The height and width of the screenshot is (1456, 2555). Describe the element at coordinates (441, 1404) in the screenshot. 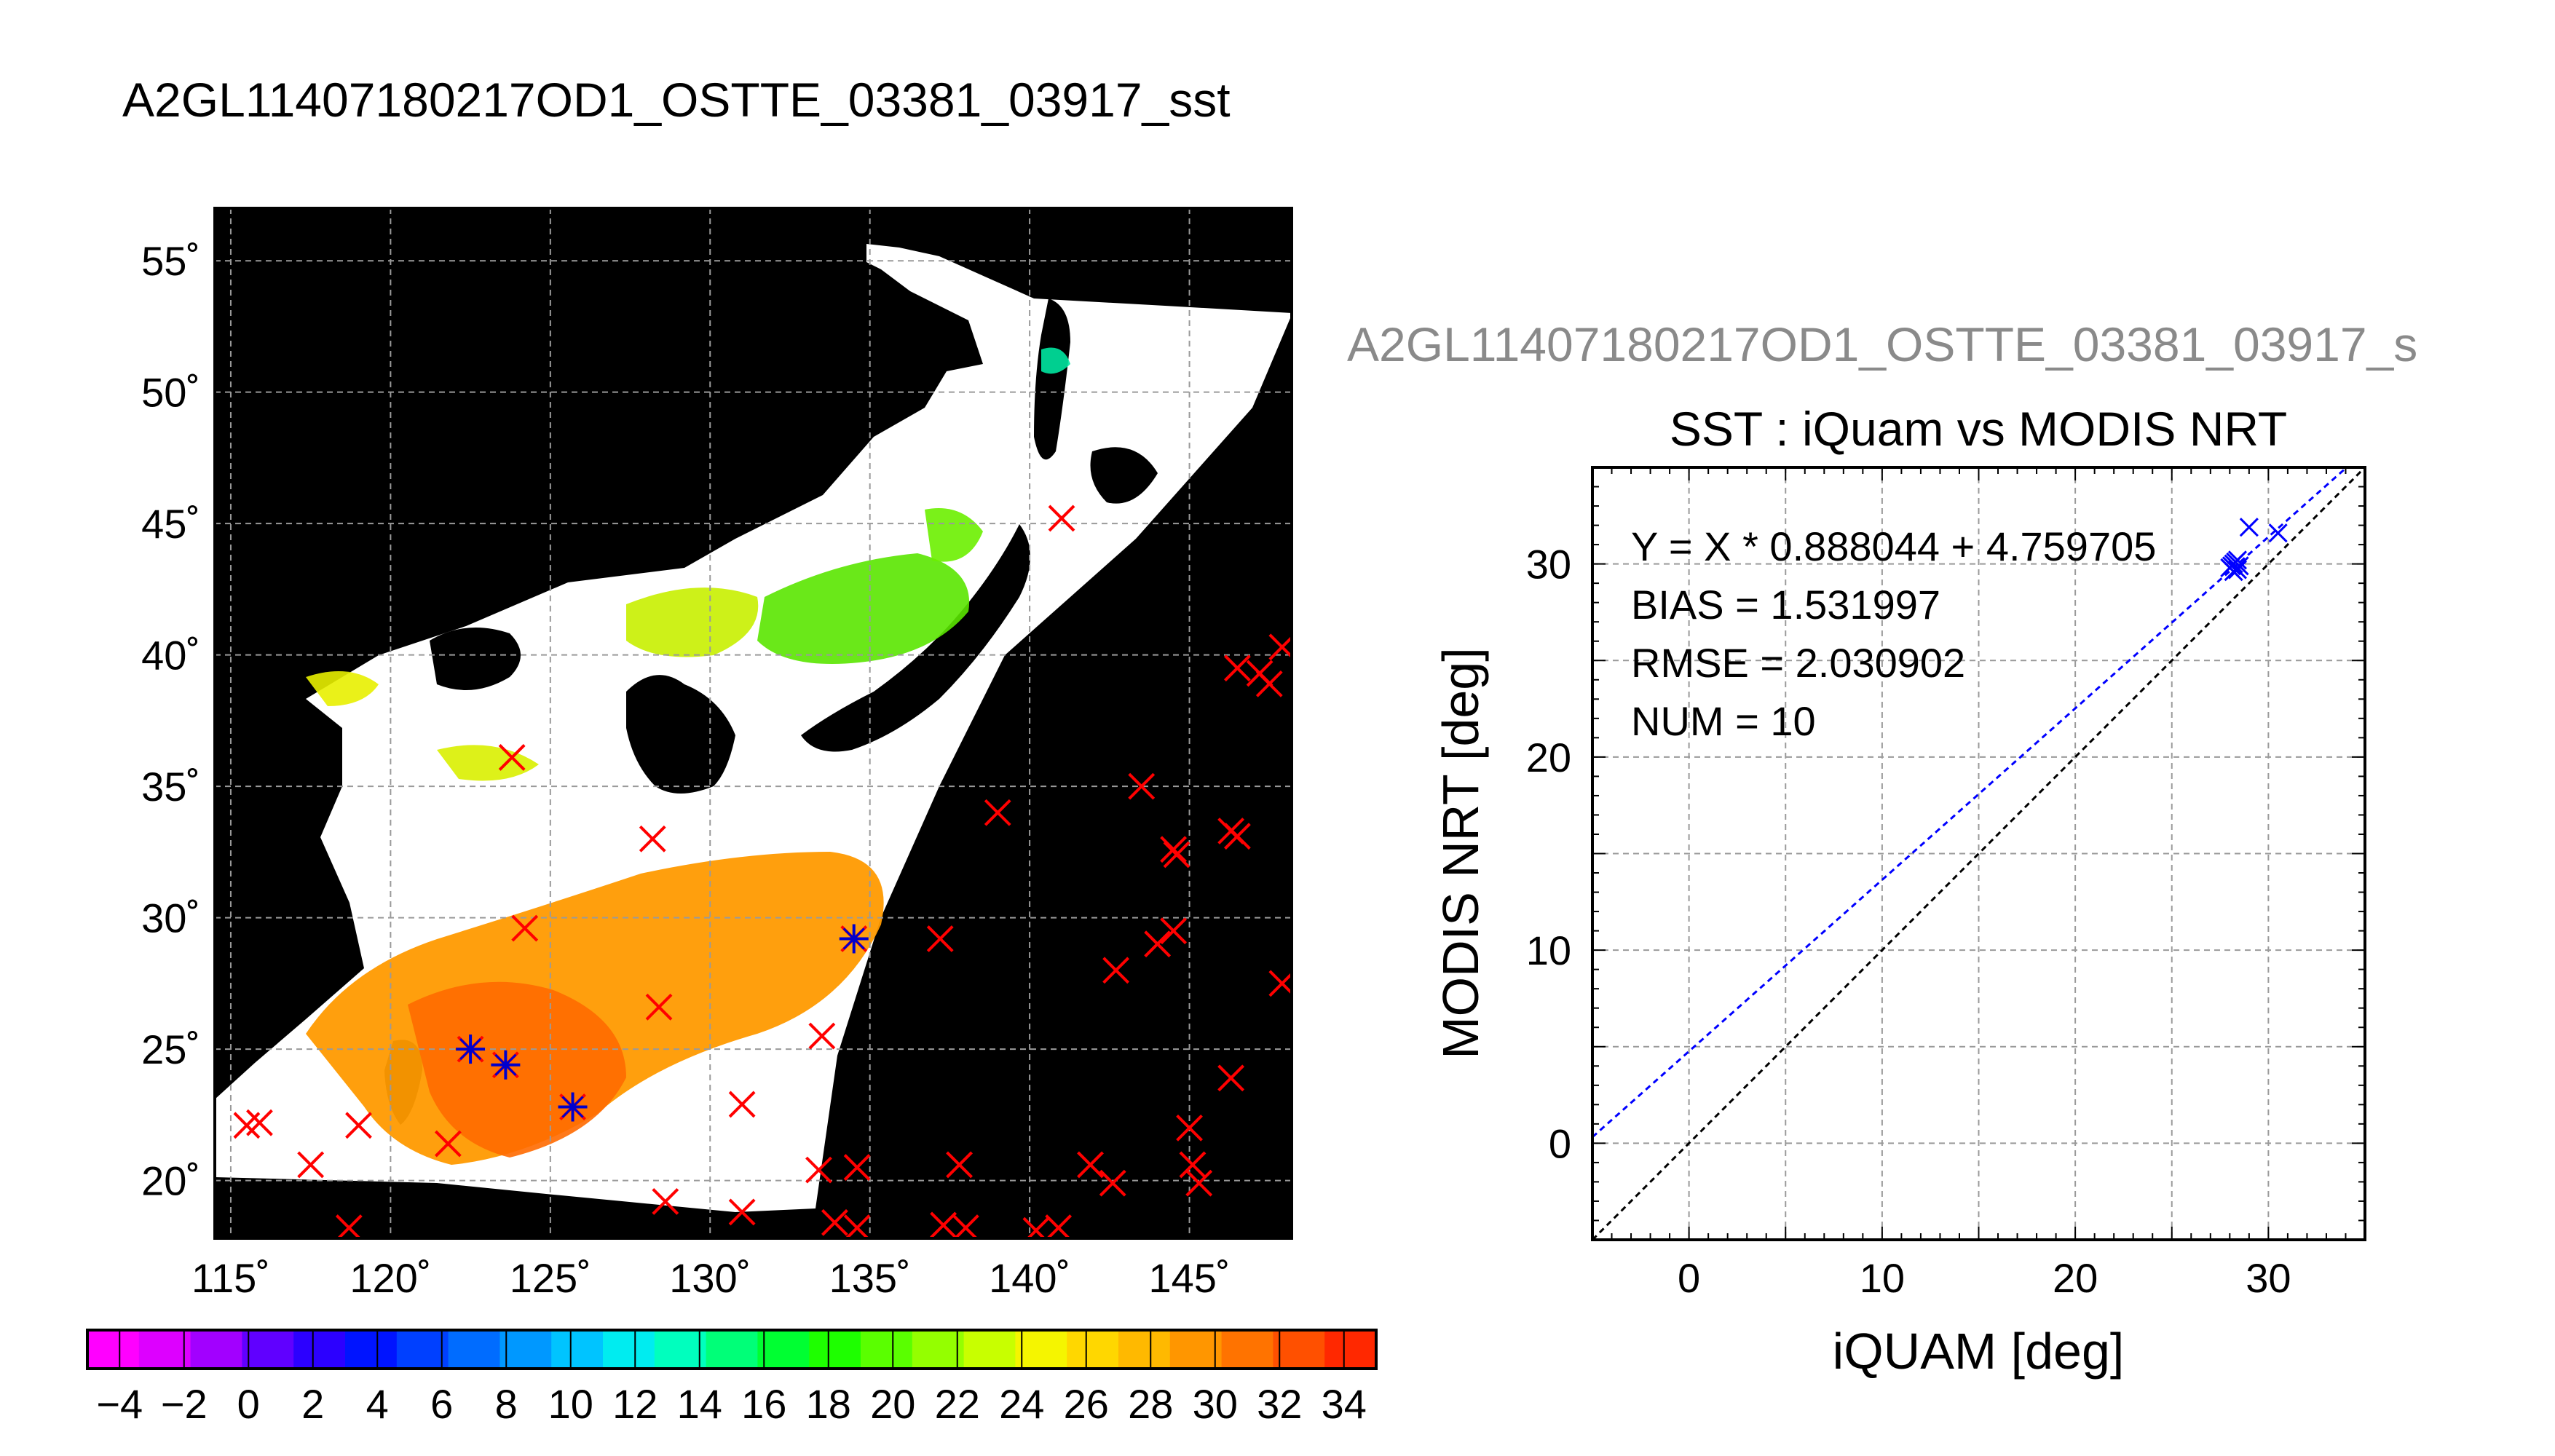

I see `colorbar-tick-label: 6` at that location.